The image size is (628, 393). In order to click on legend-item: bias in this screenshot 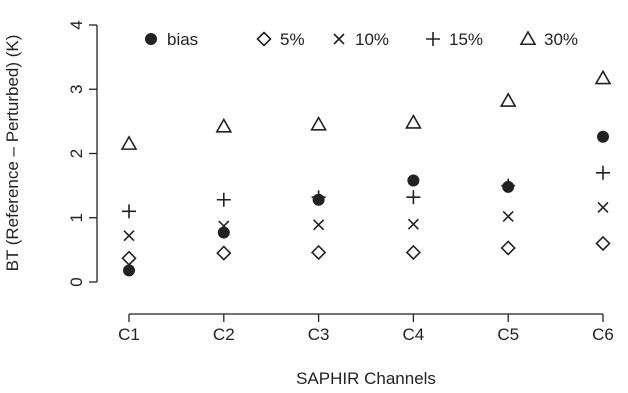, I will do `click(171, 39)`.